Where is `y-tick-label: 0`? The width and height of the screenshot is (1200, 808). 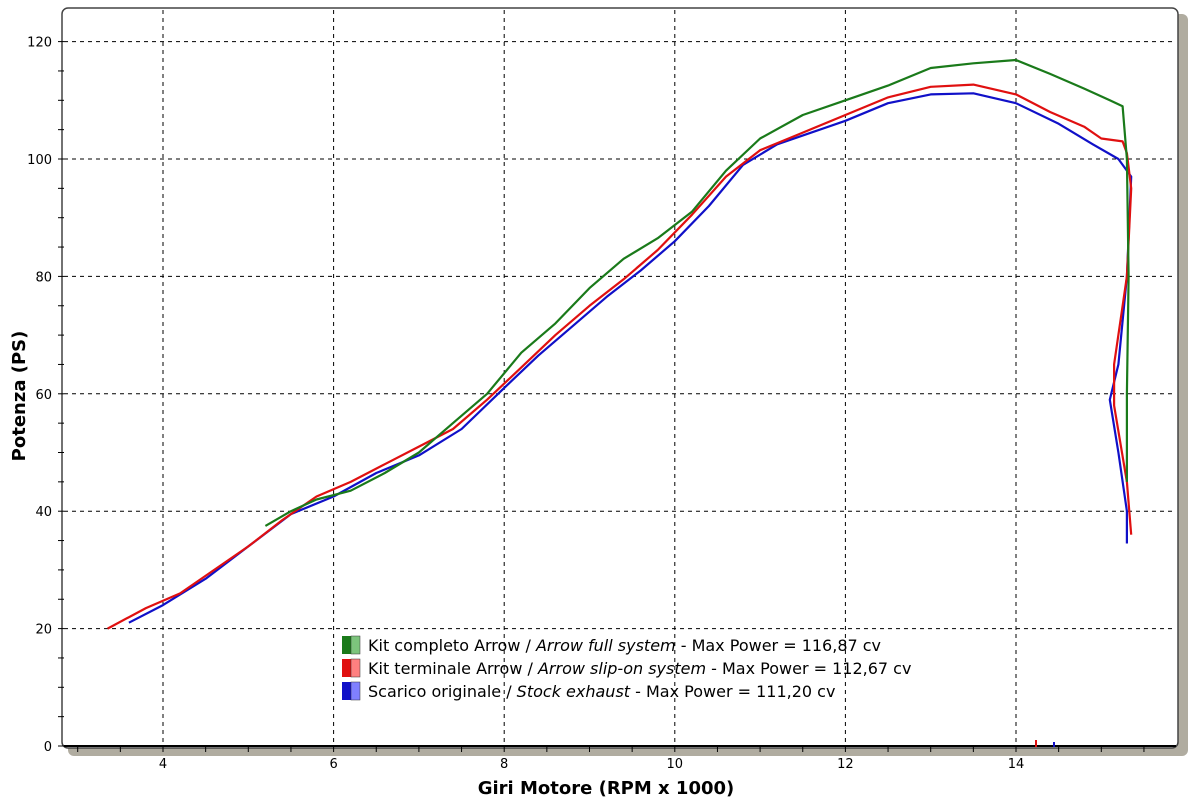 y-tick-label: 0 is located at coordinates (48, 747).